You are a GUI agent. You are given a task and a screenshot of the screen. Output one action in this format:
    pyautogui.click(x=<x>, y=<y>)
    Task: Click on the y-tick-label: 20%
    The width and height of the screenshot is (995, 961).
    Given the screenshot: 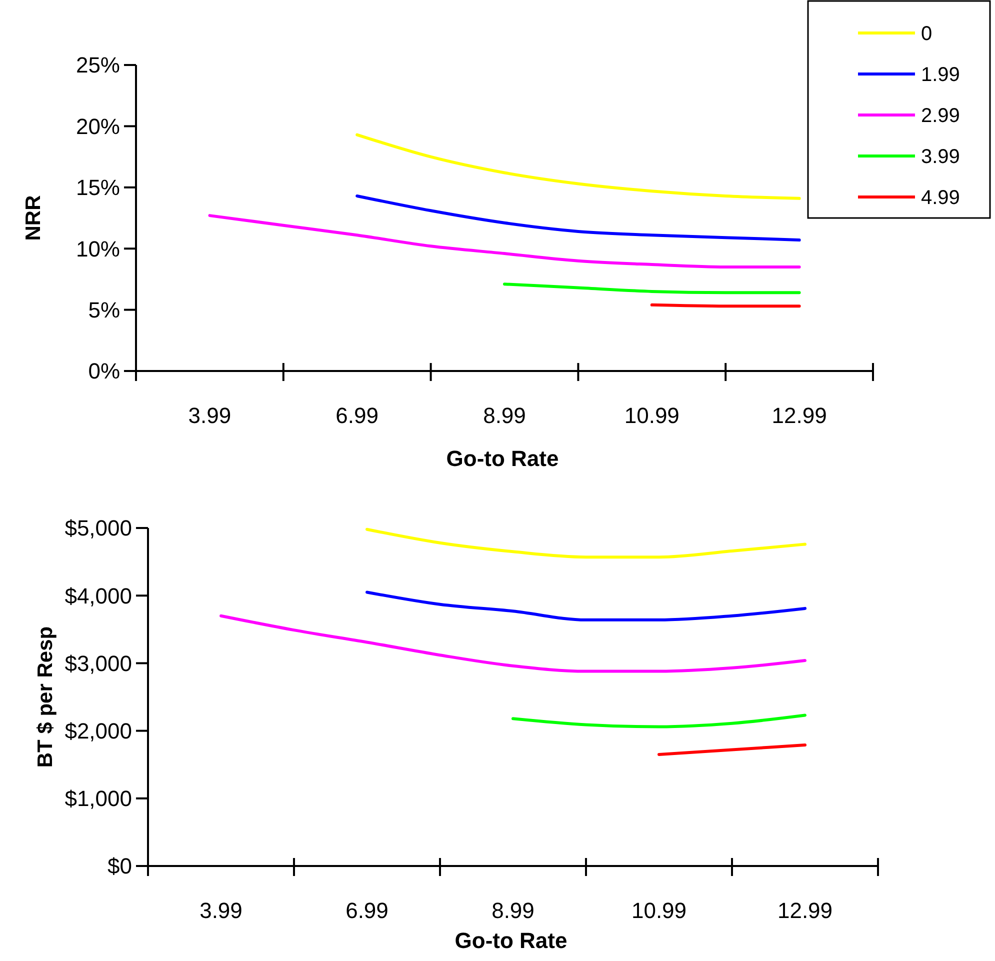 What is the action you would take?
    pyautogui.click(x=98, y=126)
    